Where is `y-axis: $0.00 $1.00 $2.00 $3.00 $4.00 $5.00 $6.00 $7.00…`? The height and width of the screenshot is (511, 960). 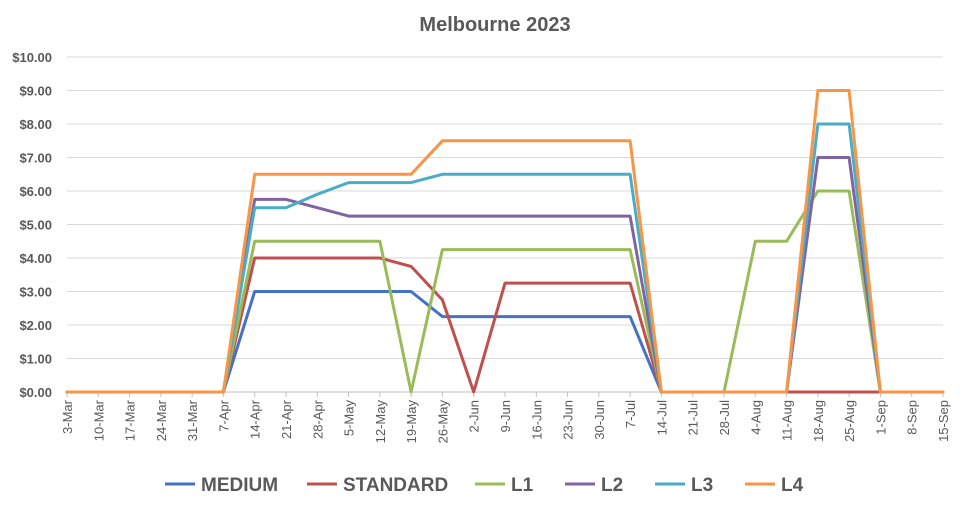
y-axis: $0.00 $1.00 $2.00 $3.00 $4.00 $5.00 $6.00 $7.00… is located at coordinates (32, 225).